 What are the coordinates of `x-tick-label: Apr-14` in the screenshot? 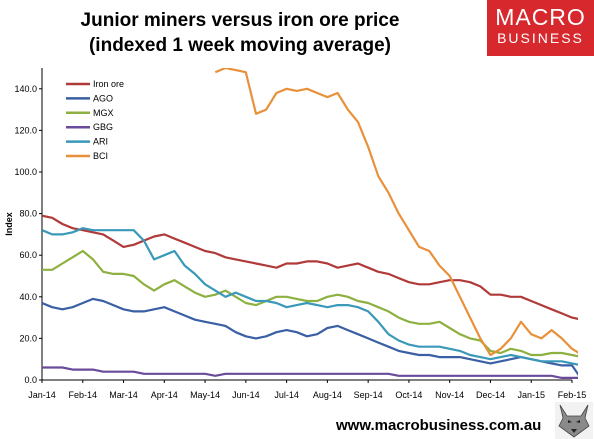 It's located at (164, 395).